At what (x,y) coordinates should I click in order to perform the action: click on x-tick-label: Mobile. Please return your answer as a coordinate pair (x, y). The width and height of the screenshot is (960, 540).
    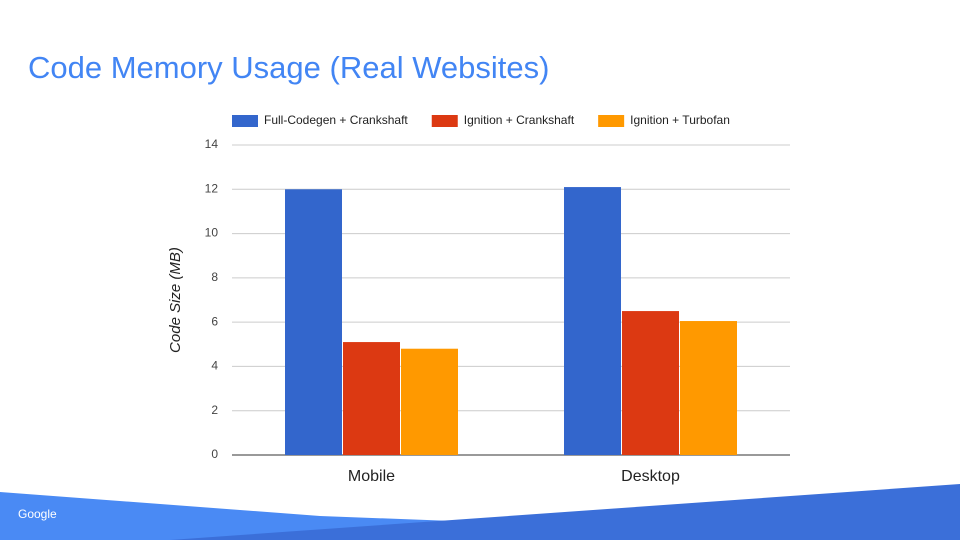
    Looking at the image, I should click on (371, 476).